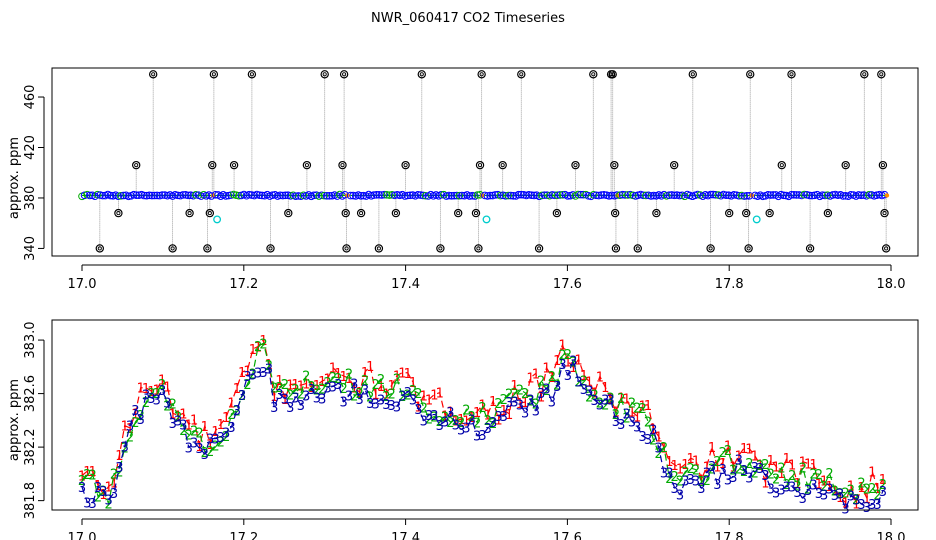 This screenshot has height=540, width=936. What do you see at coordinates (567, 284) in the screenshot?
I see `panel1-x-tick-label: 17.6` at bounding box center [567, 284].